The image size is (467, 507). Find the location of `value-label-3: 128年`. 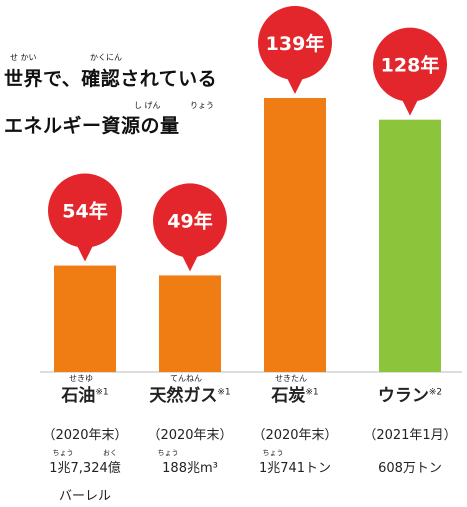

value-label-3: 128年 is located at coordinates (410, 65).